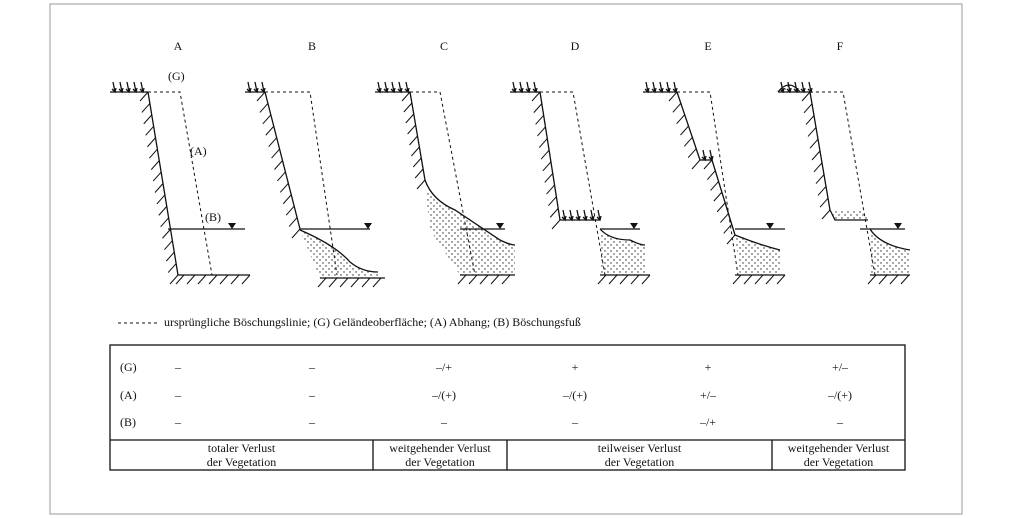  I want to click on label-a: (A), so click(198, 151).